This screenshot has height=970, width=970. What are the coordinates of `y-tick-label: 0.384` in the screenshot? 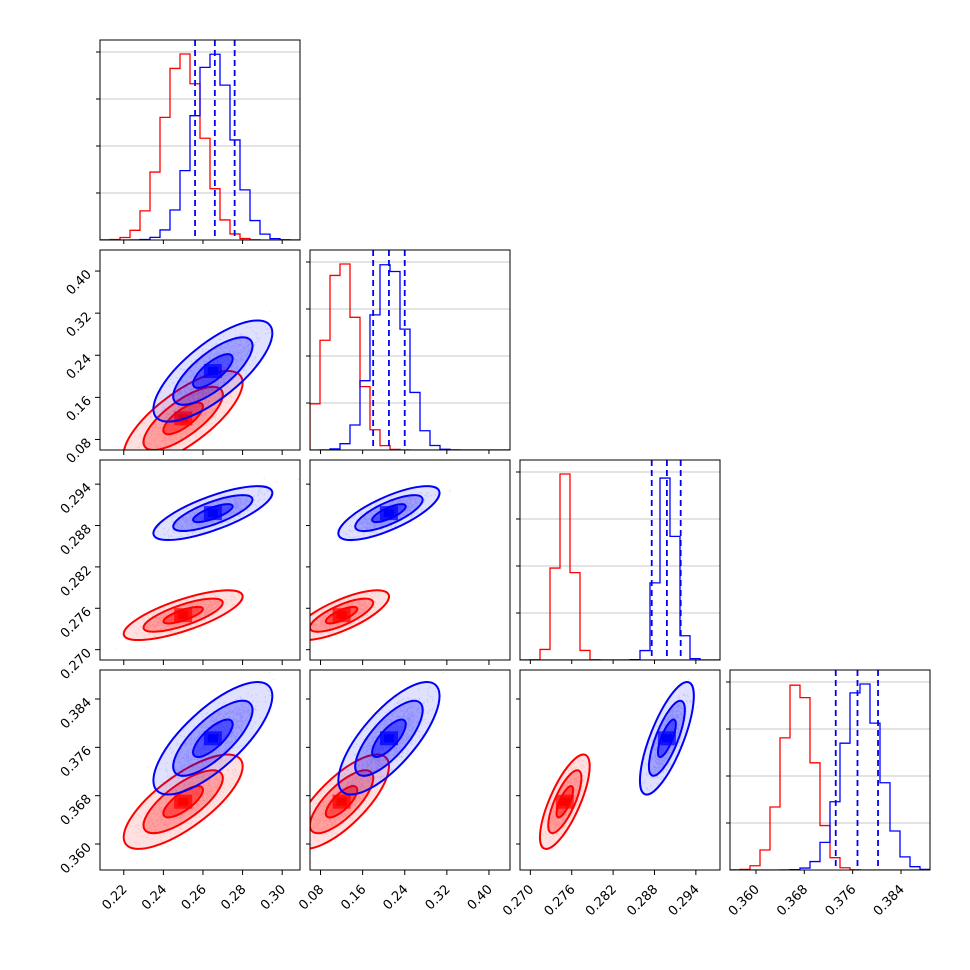 It's located at (76, 713).